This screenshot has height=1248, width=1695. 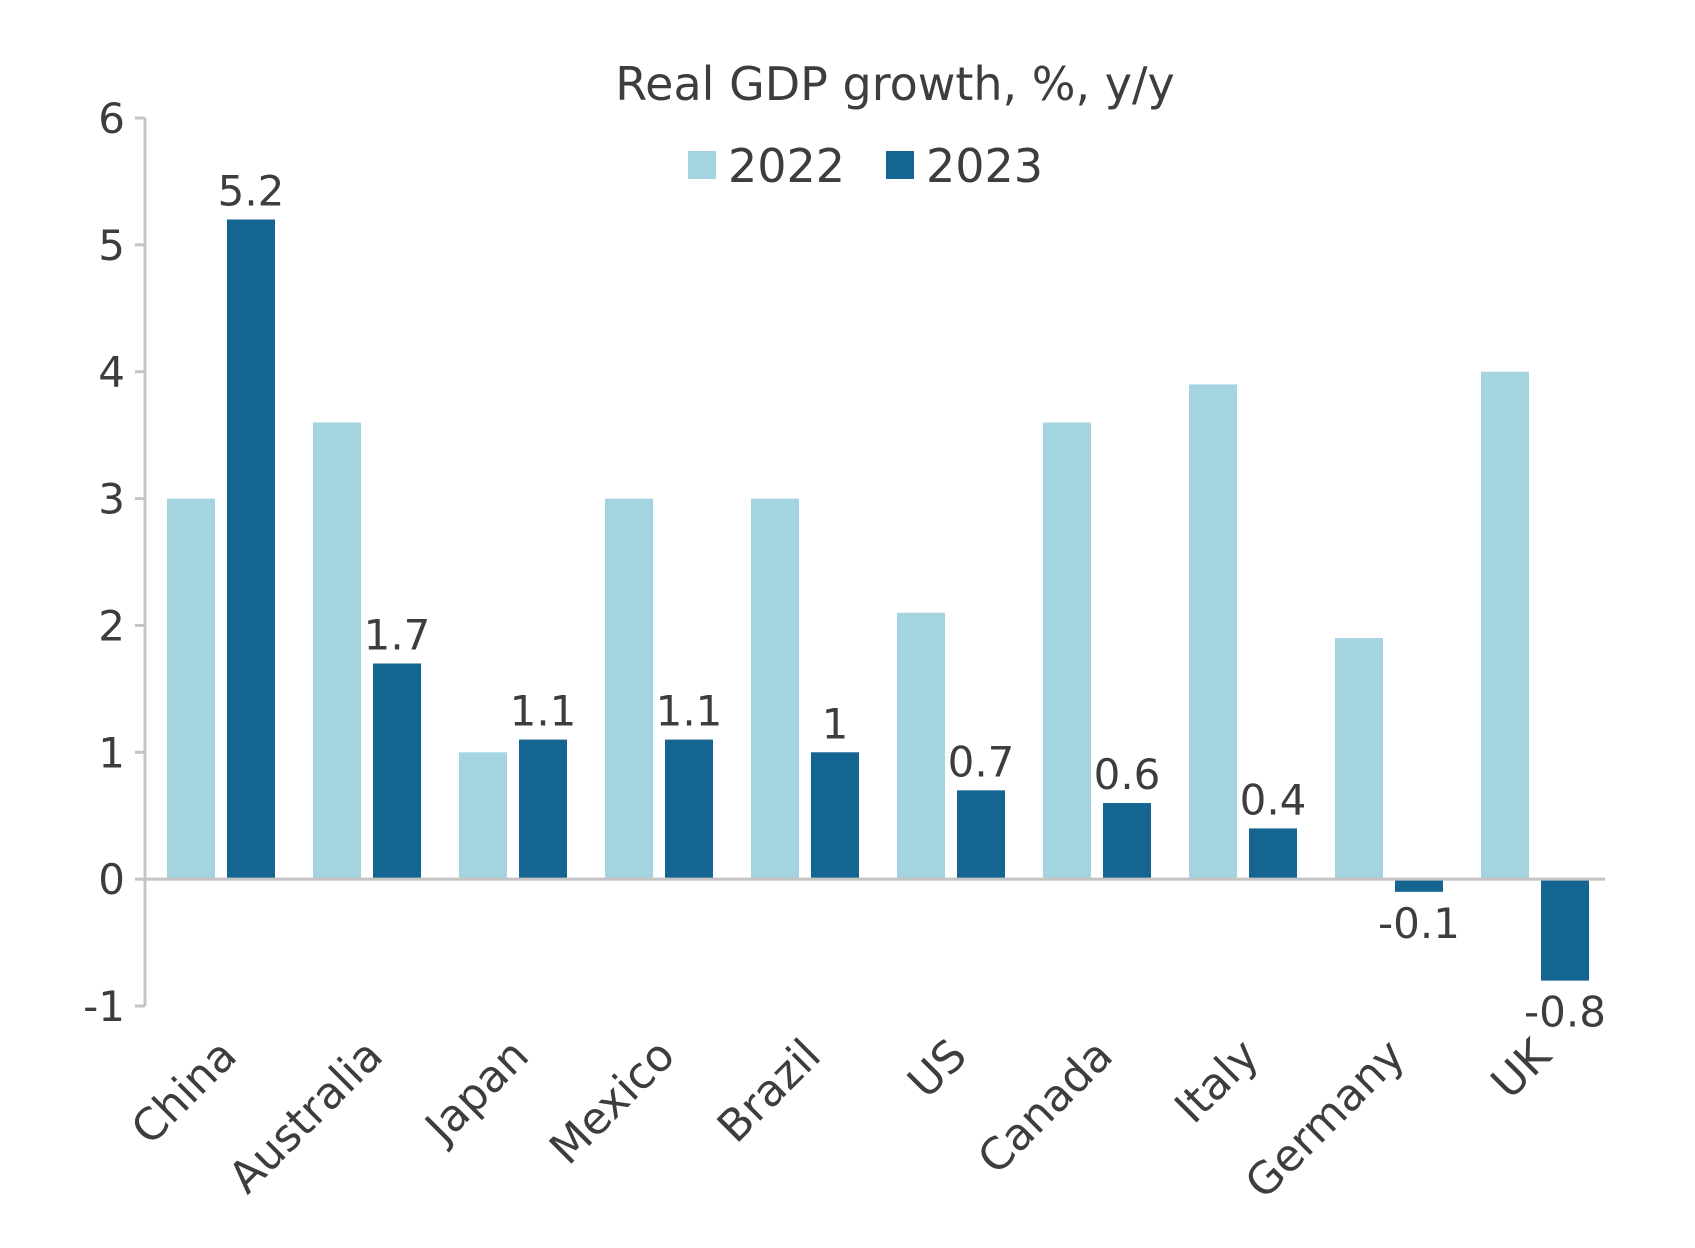 I want to click on data-label-2023-china: 5.2, so click(x=251, y=190).